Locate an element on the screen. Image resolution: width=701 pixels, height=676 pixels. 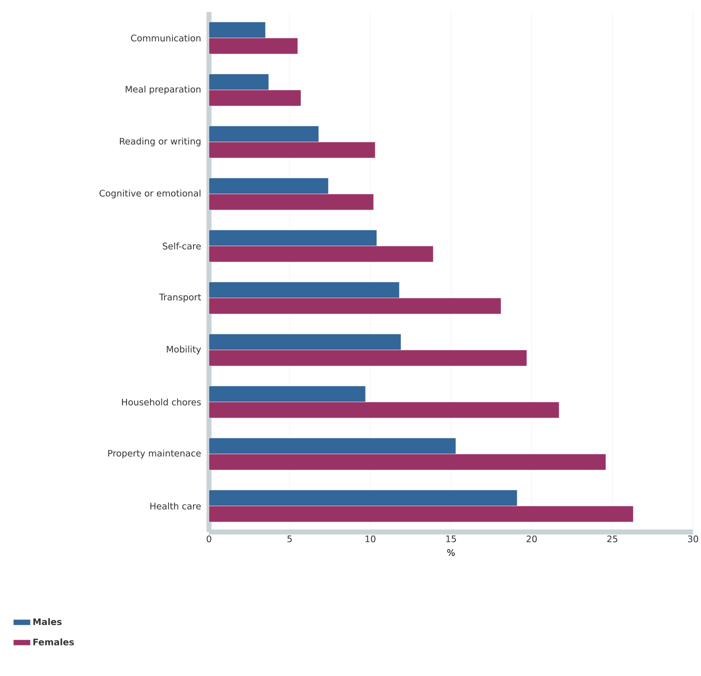
y-tick-label: Reading or writing is located at coordinates (160, 142).